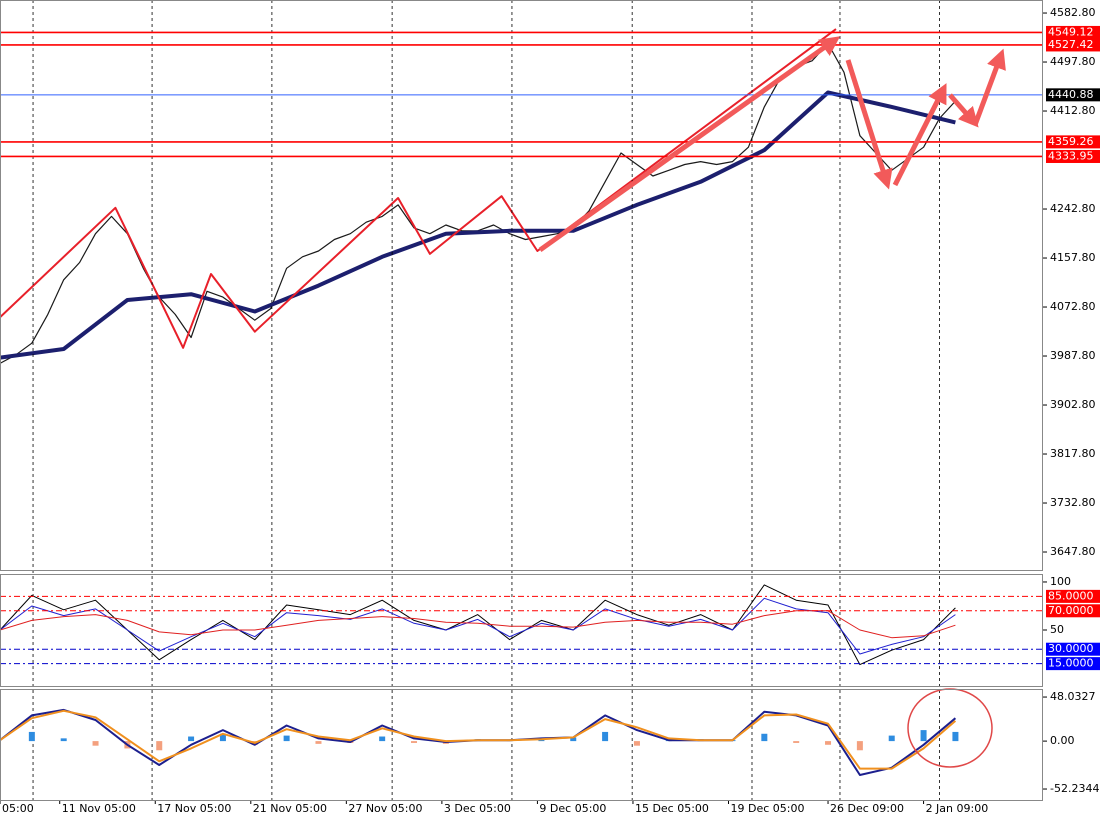 The height and width of the screenshot is (816, 1110). I want to click on y-tick-label: 4072.80, so click(1073, 306).